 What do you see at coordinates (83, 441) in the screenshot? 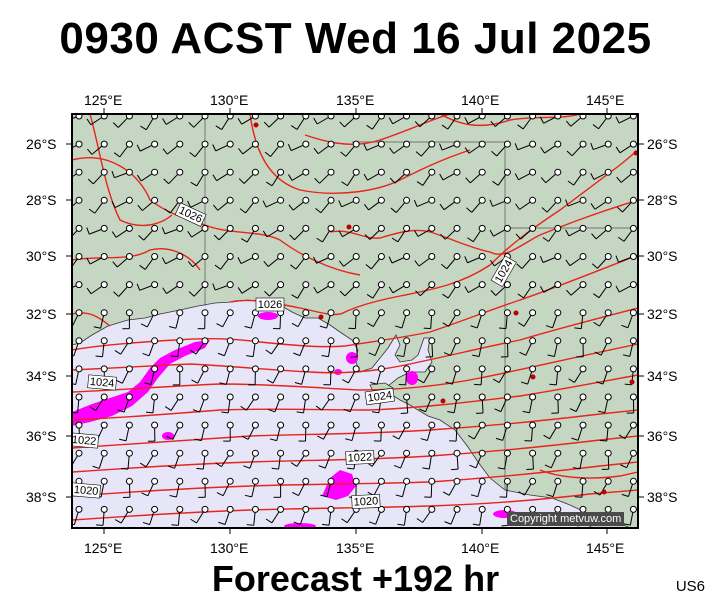
I see `isobar-label: 1022` at bounding box center [83, 441].